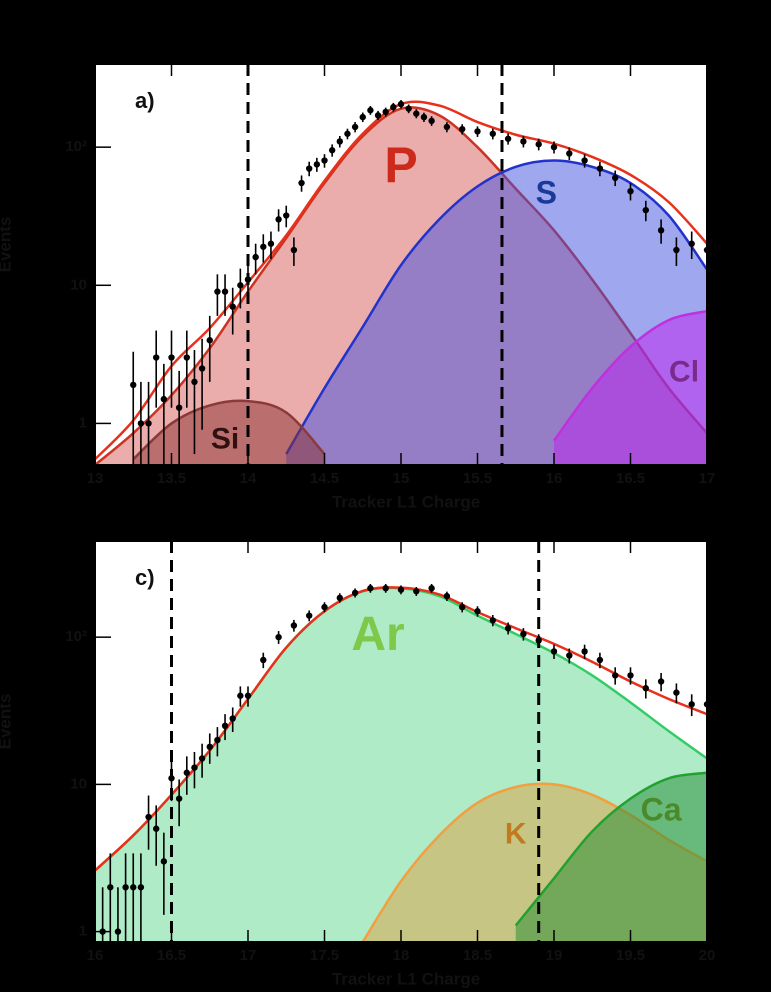 The height and width of the screenshot is (992, 771). I want to click on x-tick-label: 18.5, so click(477, 955).